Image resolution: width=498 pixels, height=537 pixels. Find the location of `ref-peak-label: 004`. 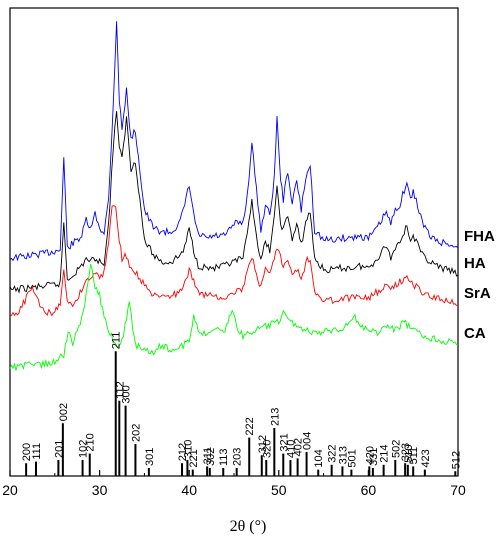

ref-peak-label: 004 is located at coordinates (308, 441).